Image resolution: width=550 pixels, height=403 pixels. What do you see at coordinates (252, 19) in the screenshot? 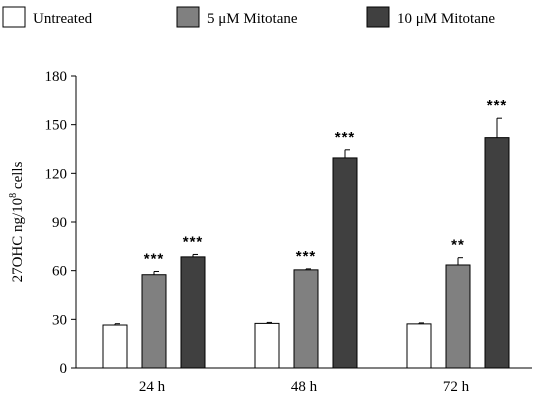
I see `legend-label: 5 μM Mitotane` at bounding box center [252, 19].